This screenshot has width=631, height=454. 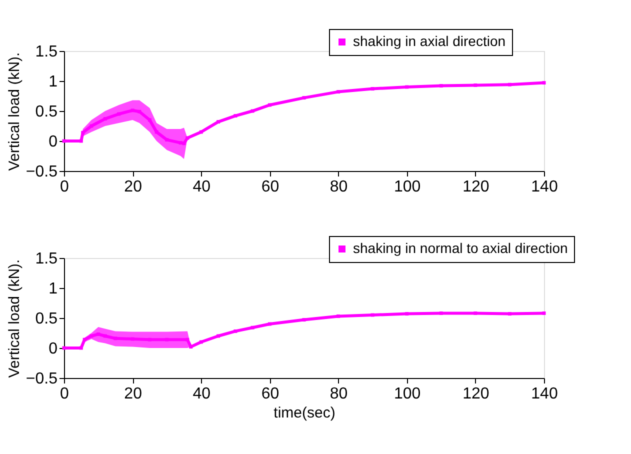 What do you see at coordinates (460, 248) in the screenshot?
I see `legend-label: shaking in normal to axial direction` at bounding box center [460, 248].